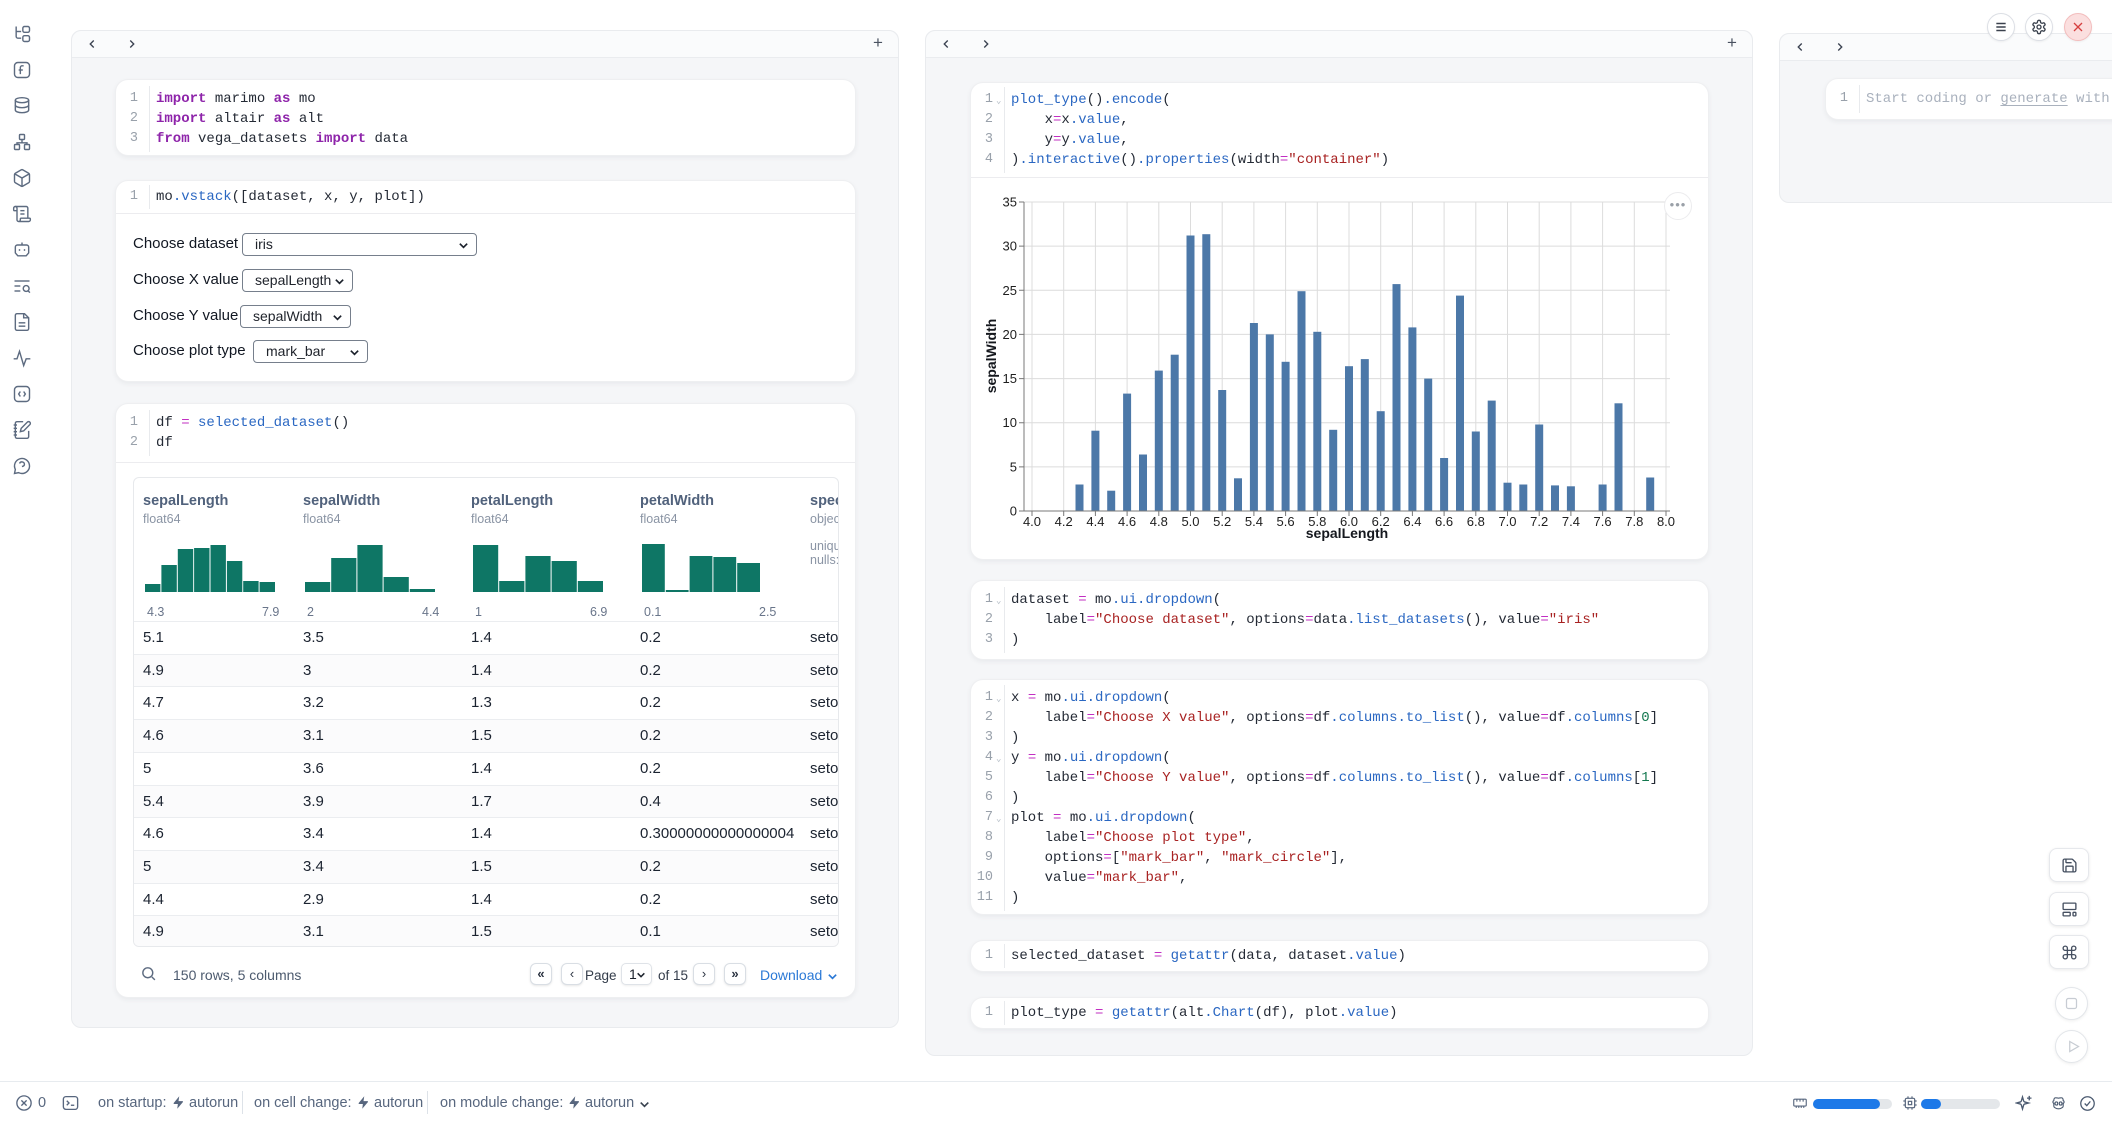 The height and width of the screenshot is (1122, 2112). I want to click on svg-text: 5.2, so click(1222, 521).